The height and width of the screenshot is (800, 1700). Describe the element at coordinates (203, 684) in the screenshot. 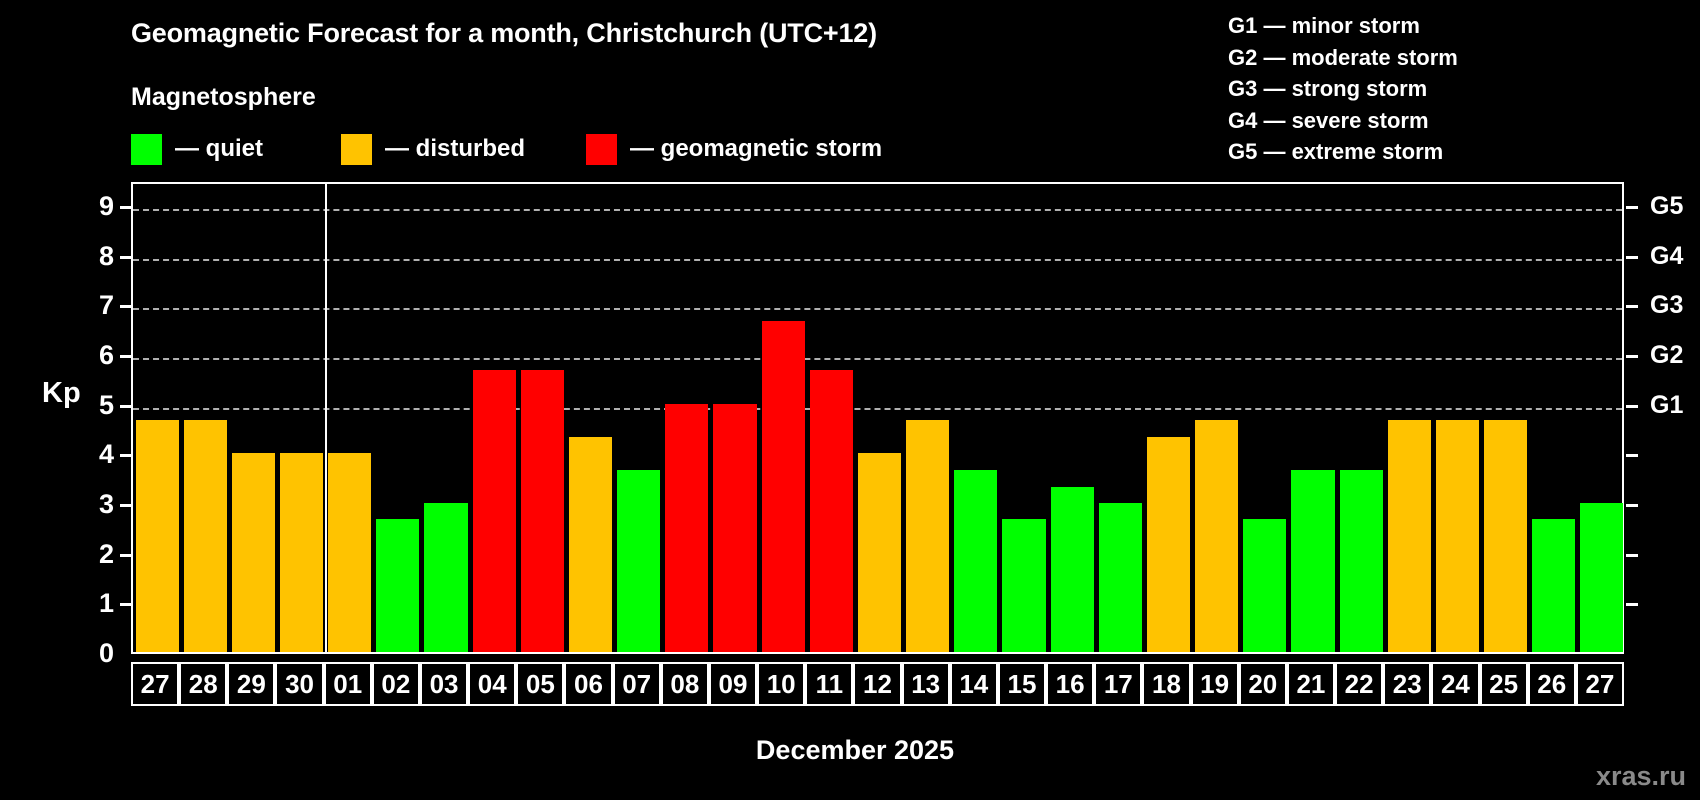

I see `date-cell-1: 28` at that location.